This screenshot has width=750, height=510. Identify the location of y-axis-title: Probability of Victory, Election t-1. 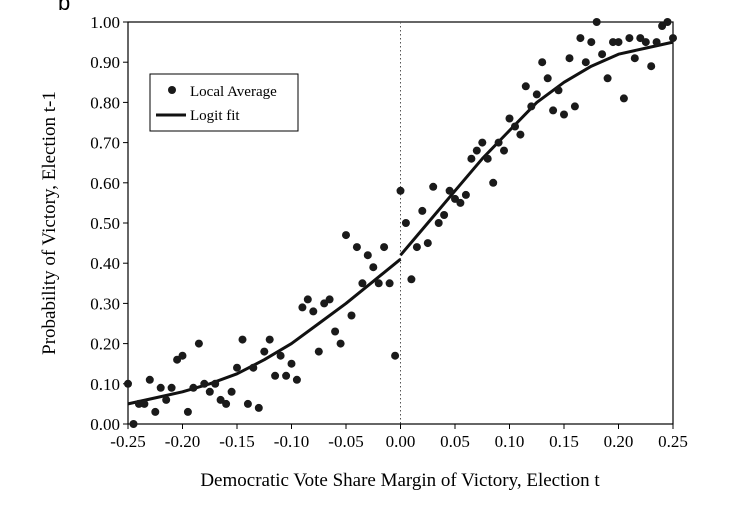
(49, 223).